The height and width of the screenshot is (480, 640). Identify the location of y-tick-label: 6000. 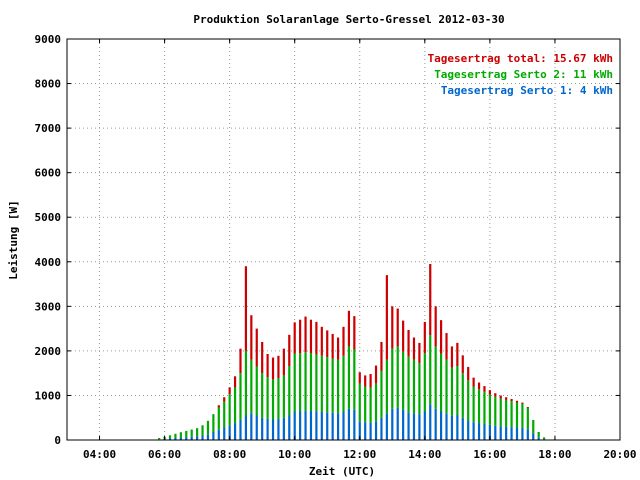
(48, 173).